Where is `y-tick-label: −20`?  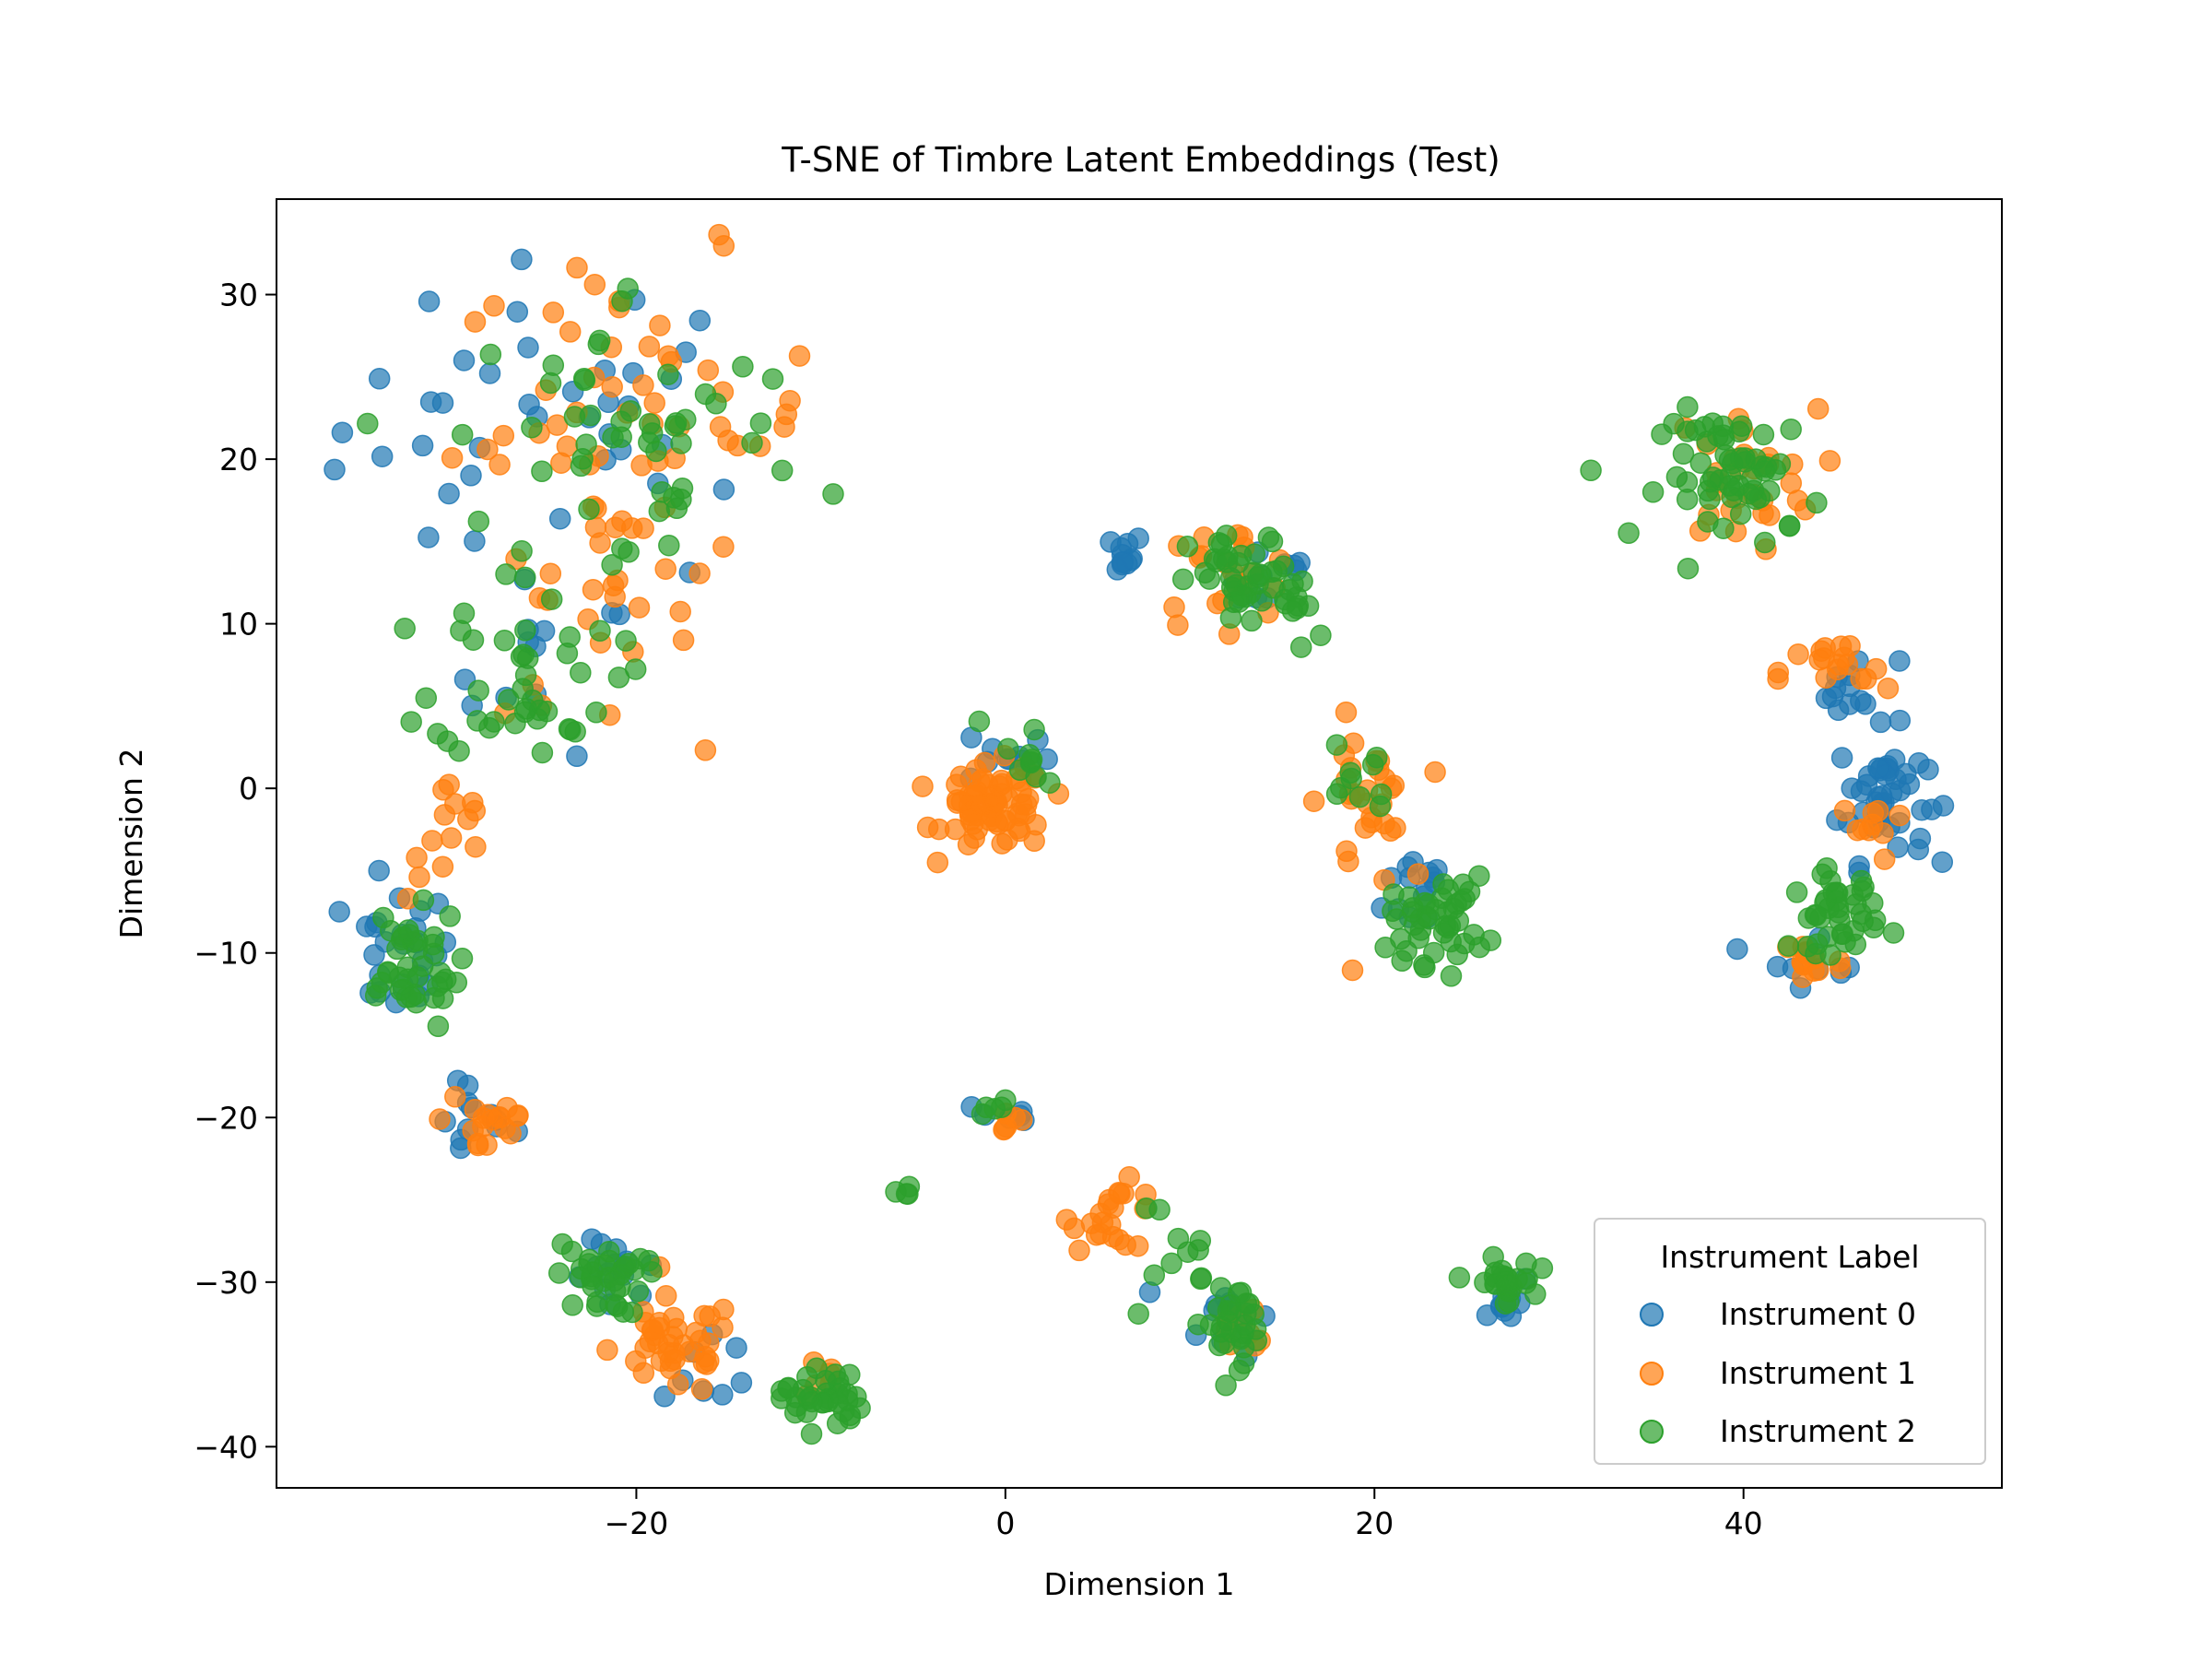 y-tick-label: −20 is located at coordinates (226, 1118).